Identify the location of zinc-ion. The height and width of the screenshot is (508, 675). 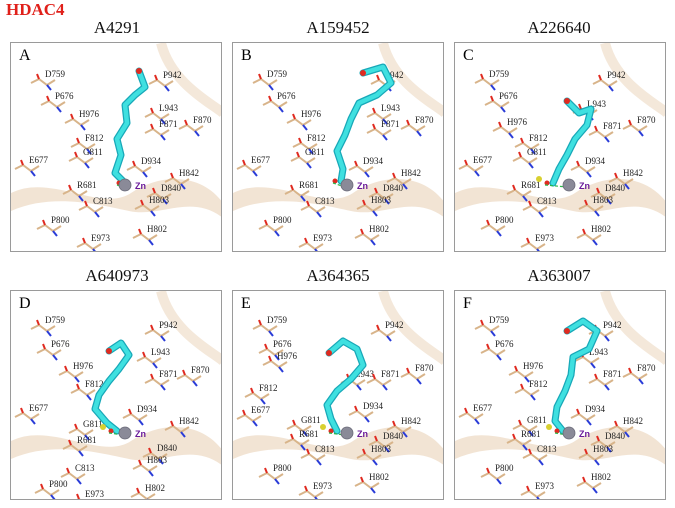
(347, 433).